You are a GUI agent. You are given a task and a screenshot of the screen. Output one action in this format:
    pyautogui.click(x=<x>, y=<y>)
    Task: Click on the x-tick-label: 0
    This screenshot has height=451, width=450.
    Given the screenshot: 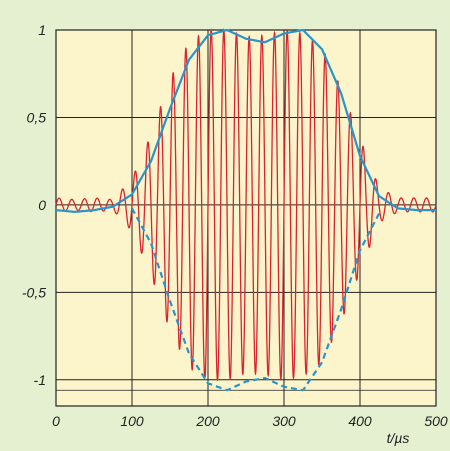 What is the action you would take?
    pyautogui.click(x=56, y=421)
    